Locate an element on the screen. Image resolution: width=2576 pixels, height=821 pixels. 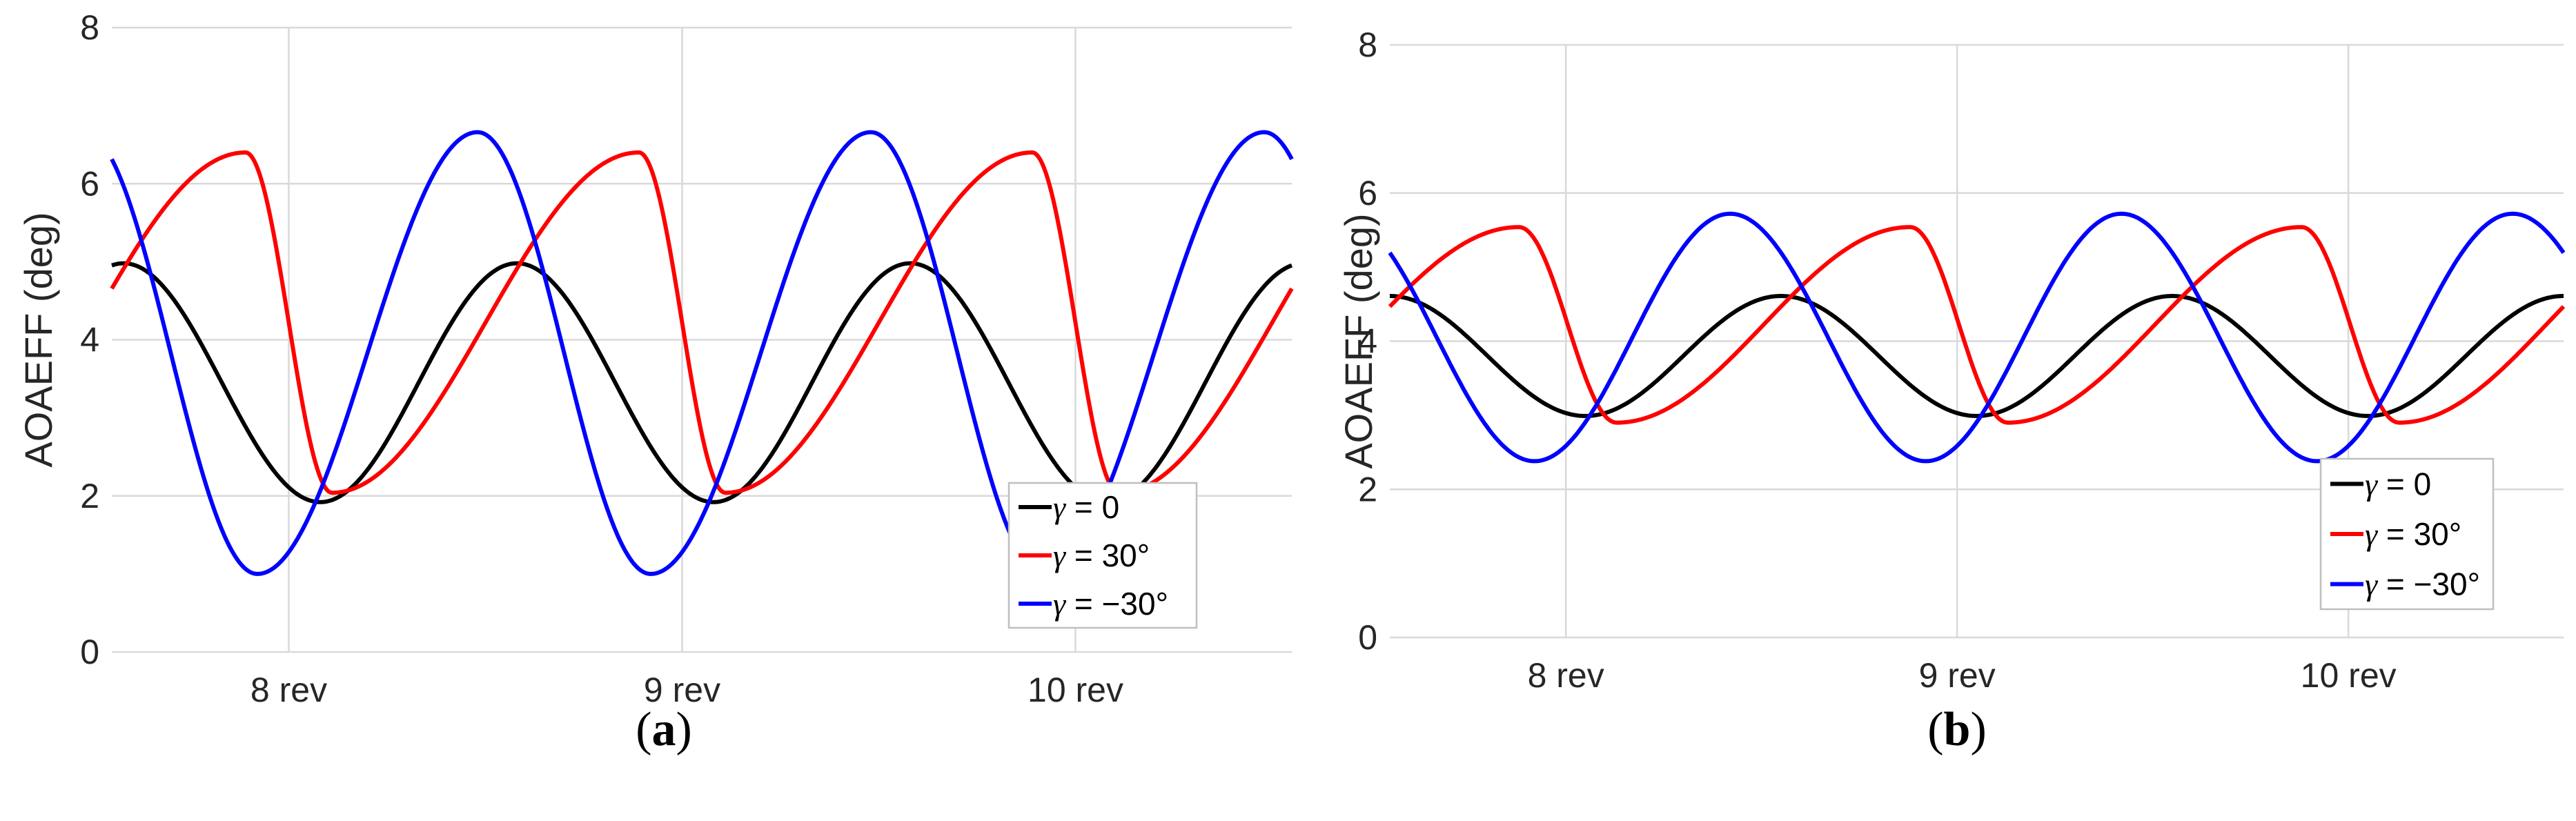
panel-caption-b: (b) is located at coordinates (1957, 729).